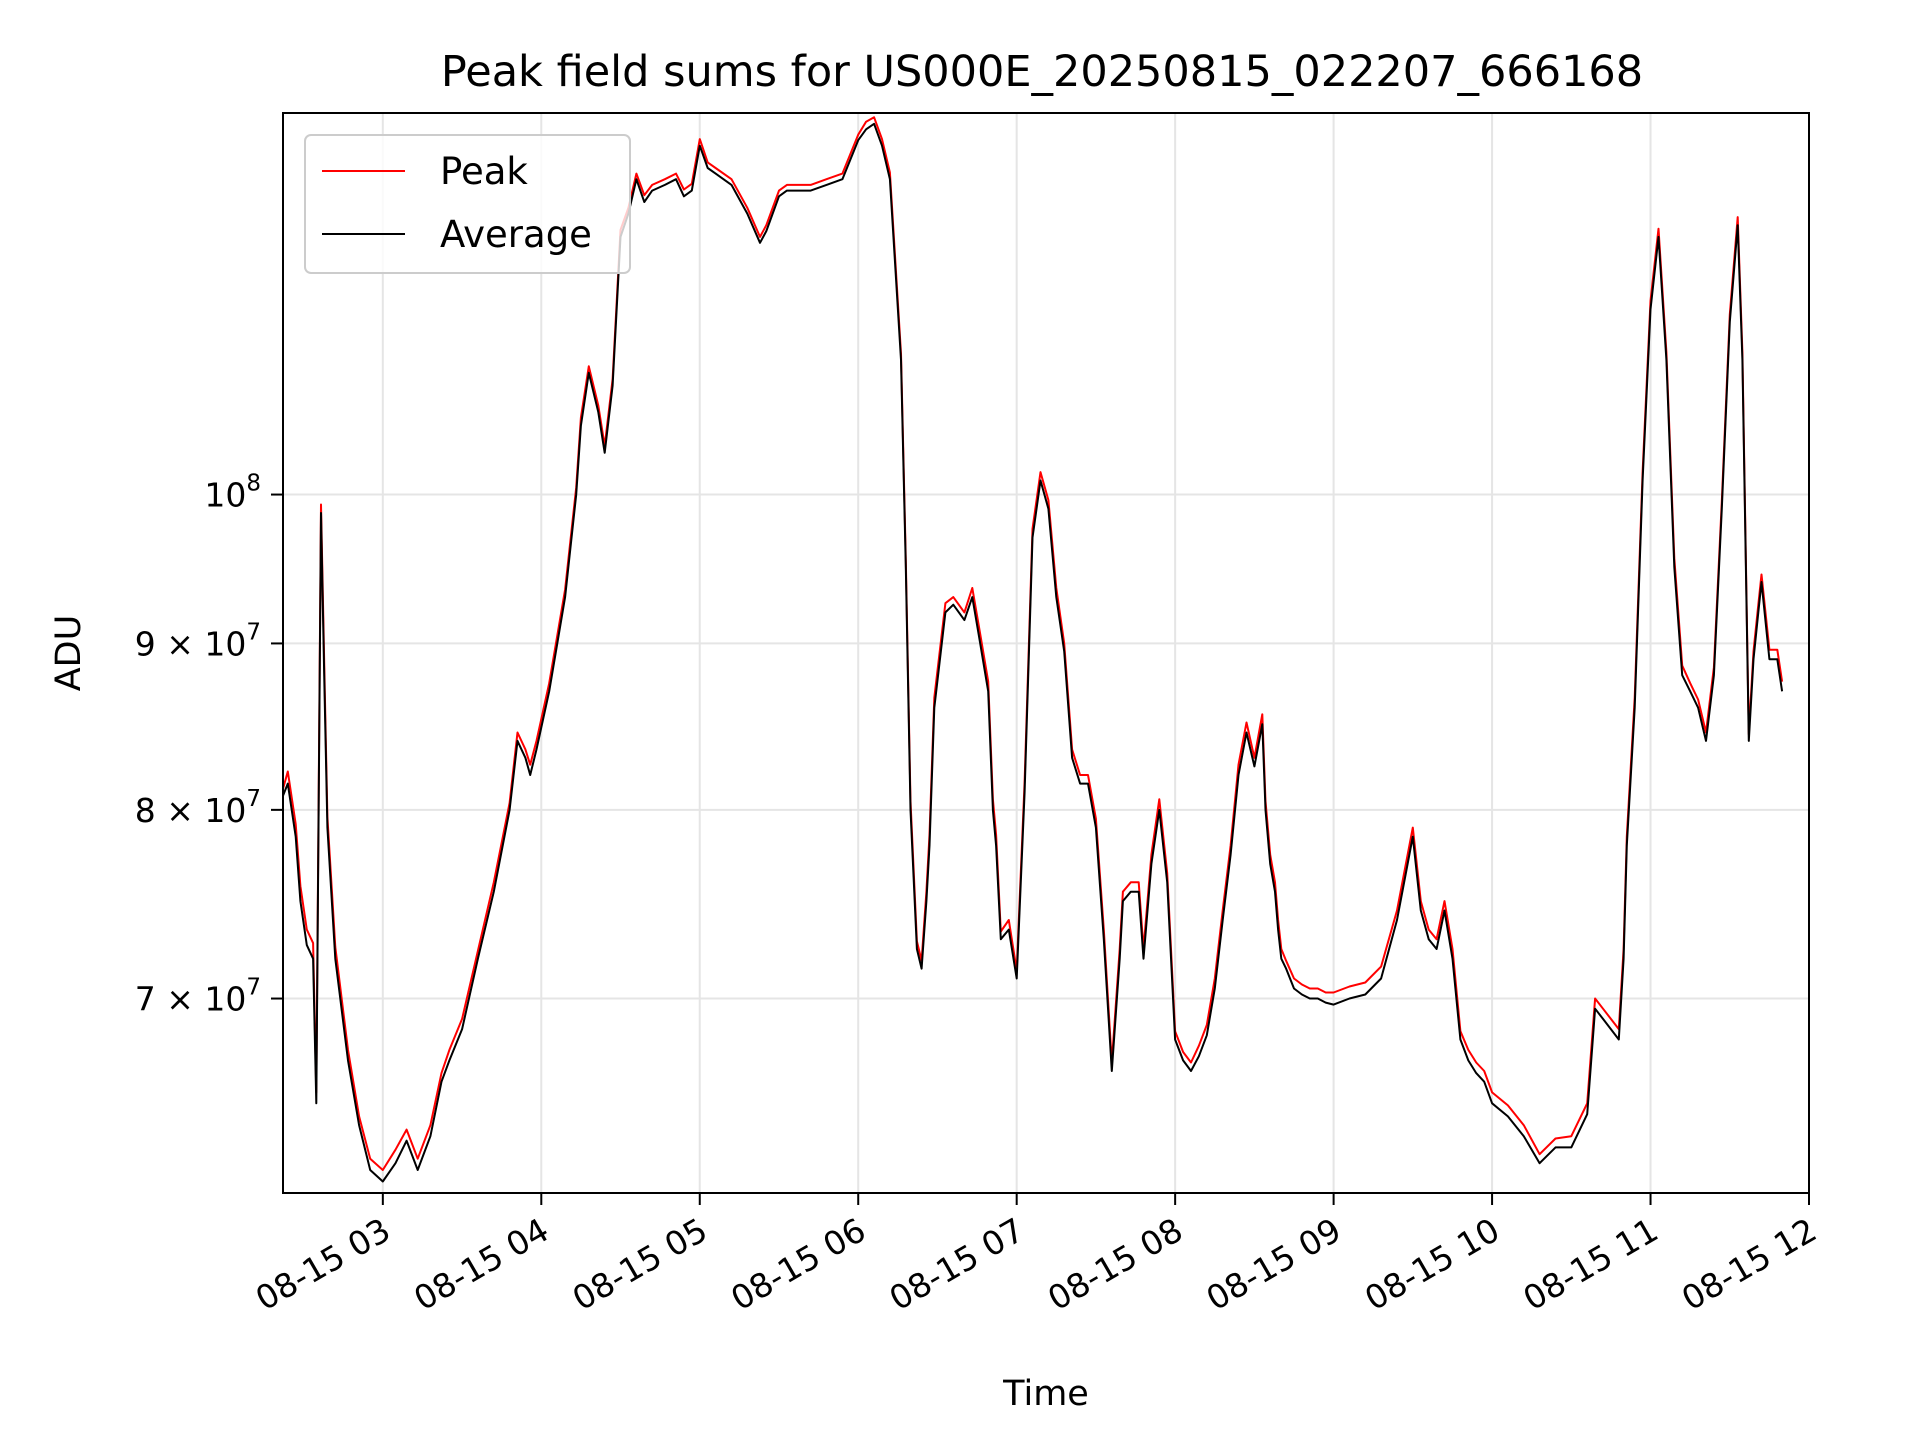 The width and height of the screenshot is (1920, 1440). I want to click on y-tick-label-2: 9 × 107, so click(198, 641).